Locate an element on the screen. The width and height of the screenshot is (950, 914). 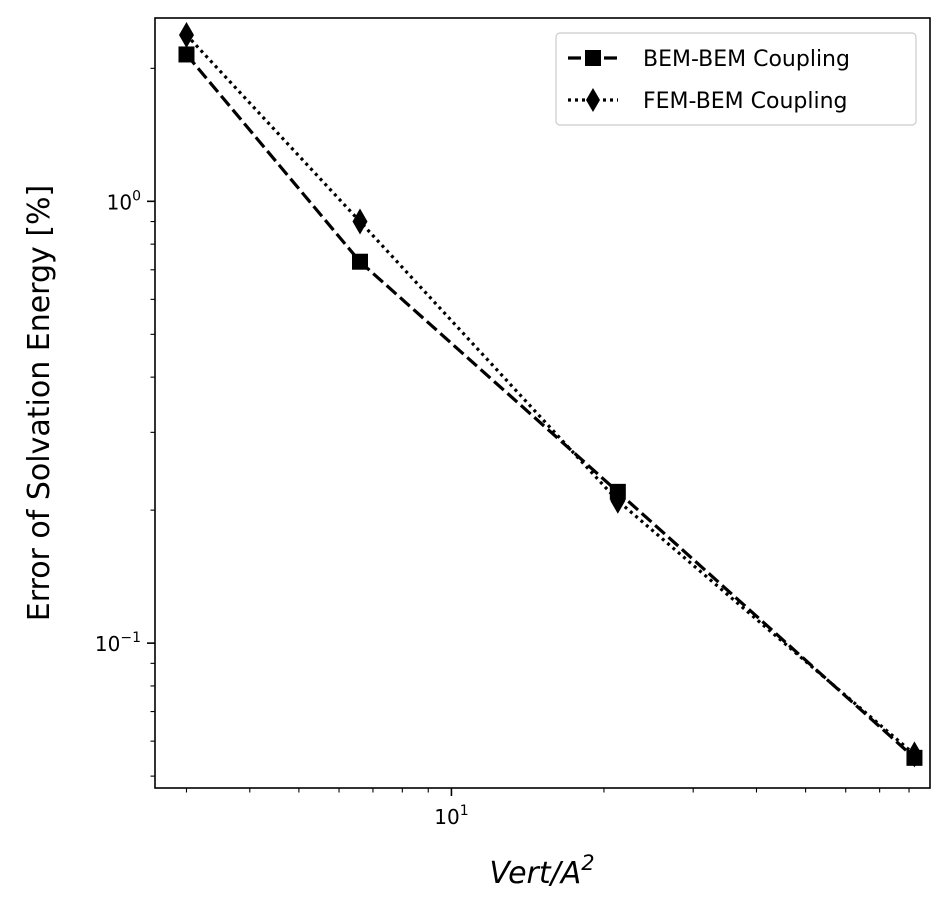
y-tick-label: 10⁰ is located at coordinates (124, 201).